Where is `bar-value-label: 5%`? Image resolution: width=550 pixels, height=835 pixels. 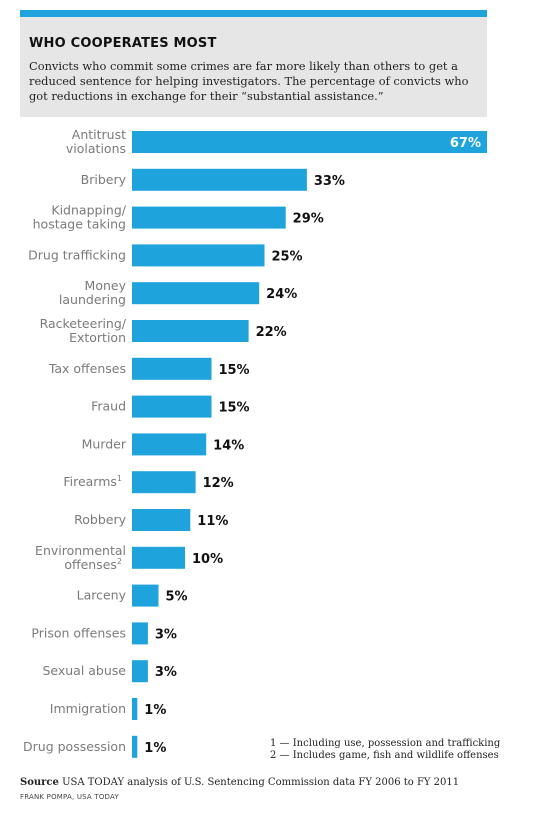
bar-value-label: 5% is located at coordinates (176, 597).